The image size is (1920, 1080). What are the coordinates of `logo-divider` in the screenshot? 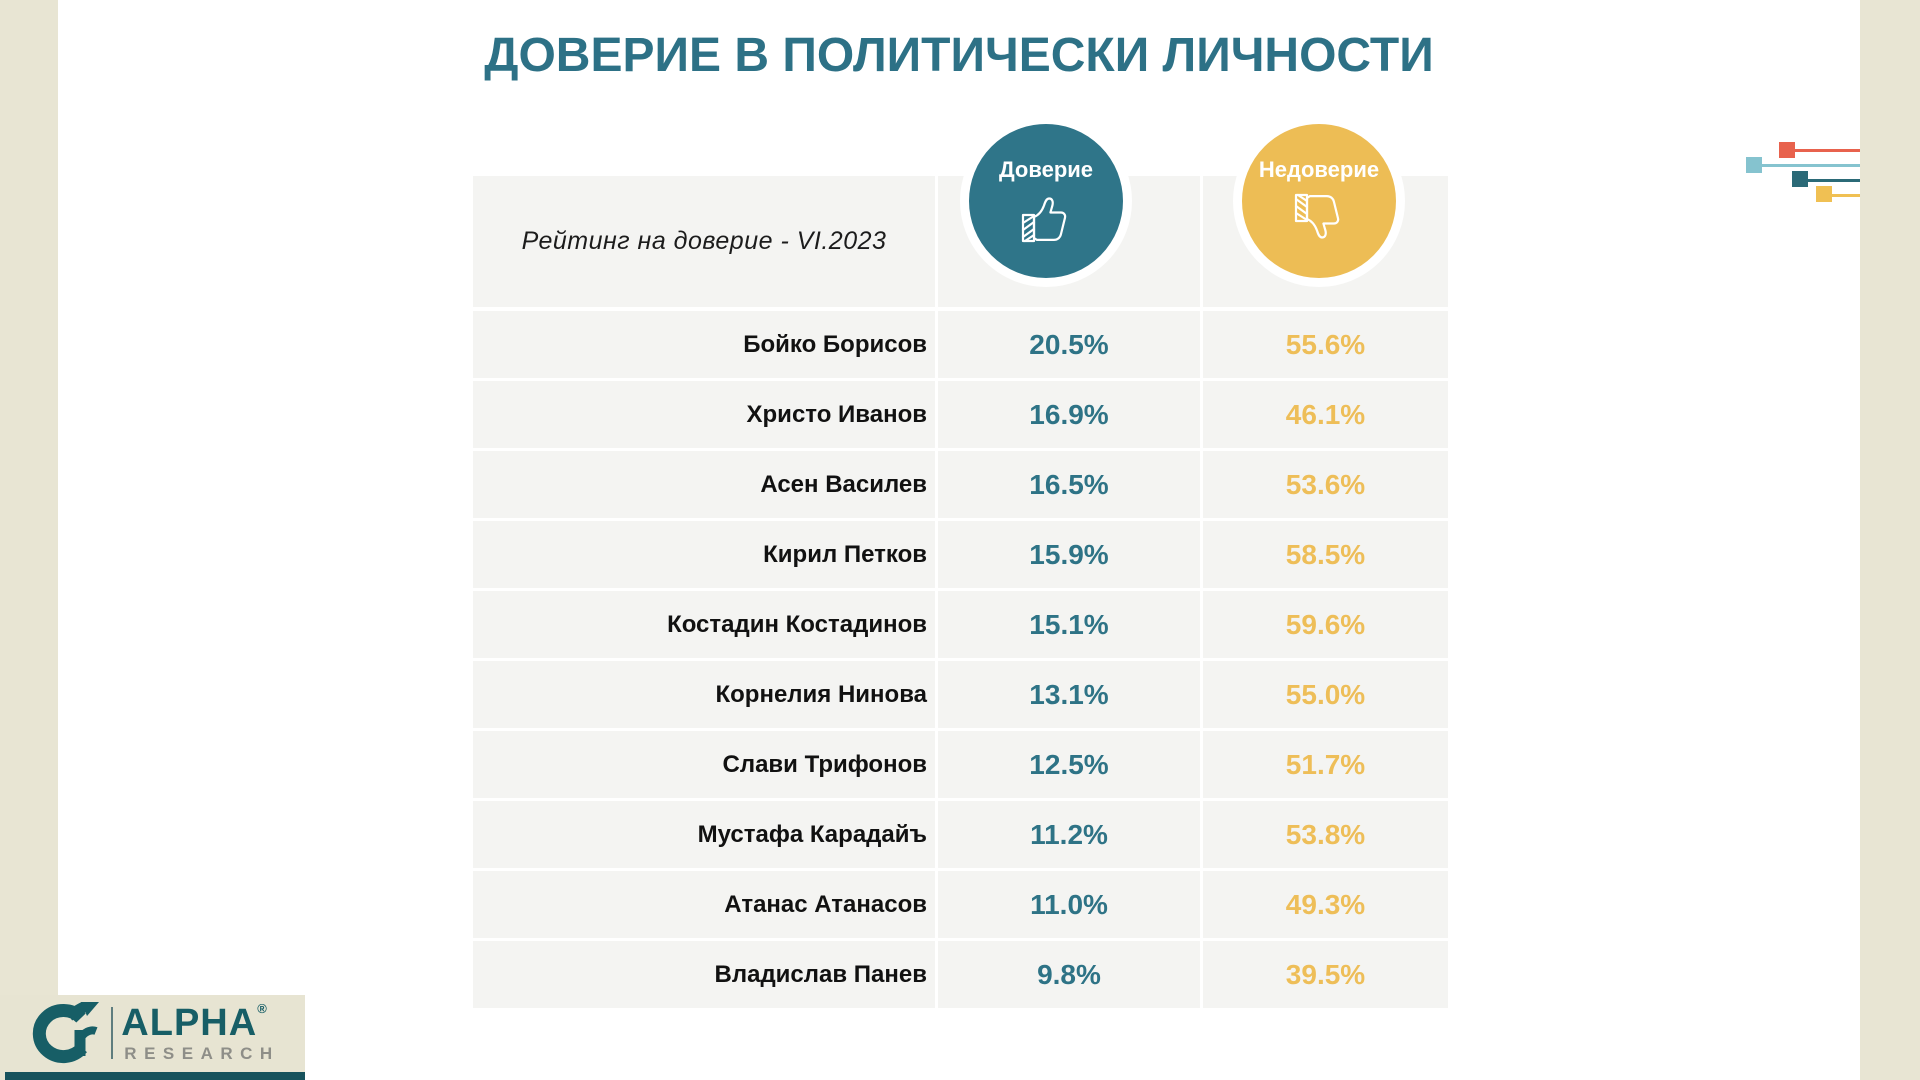 It's located at (112, 1032).